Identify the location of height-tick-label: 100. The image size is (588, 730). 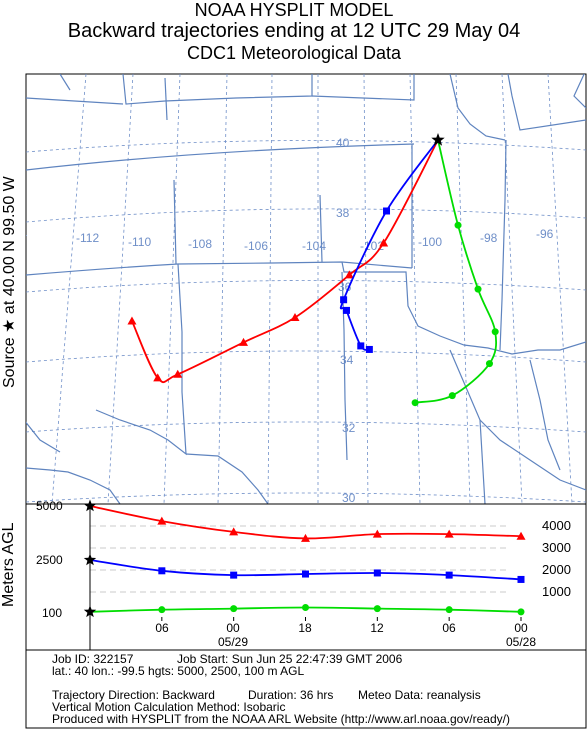
(52, 613).